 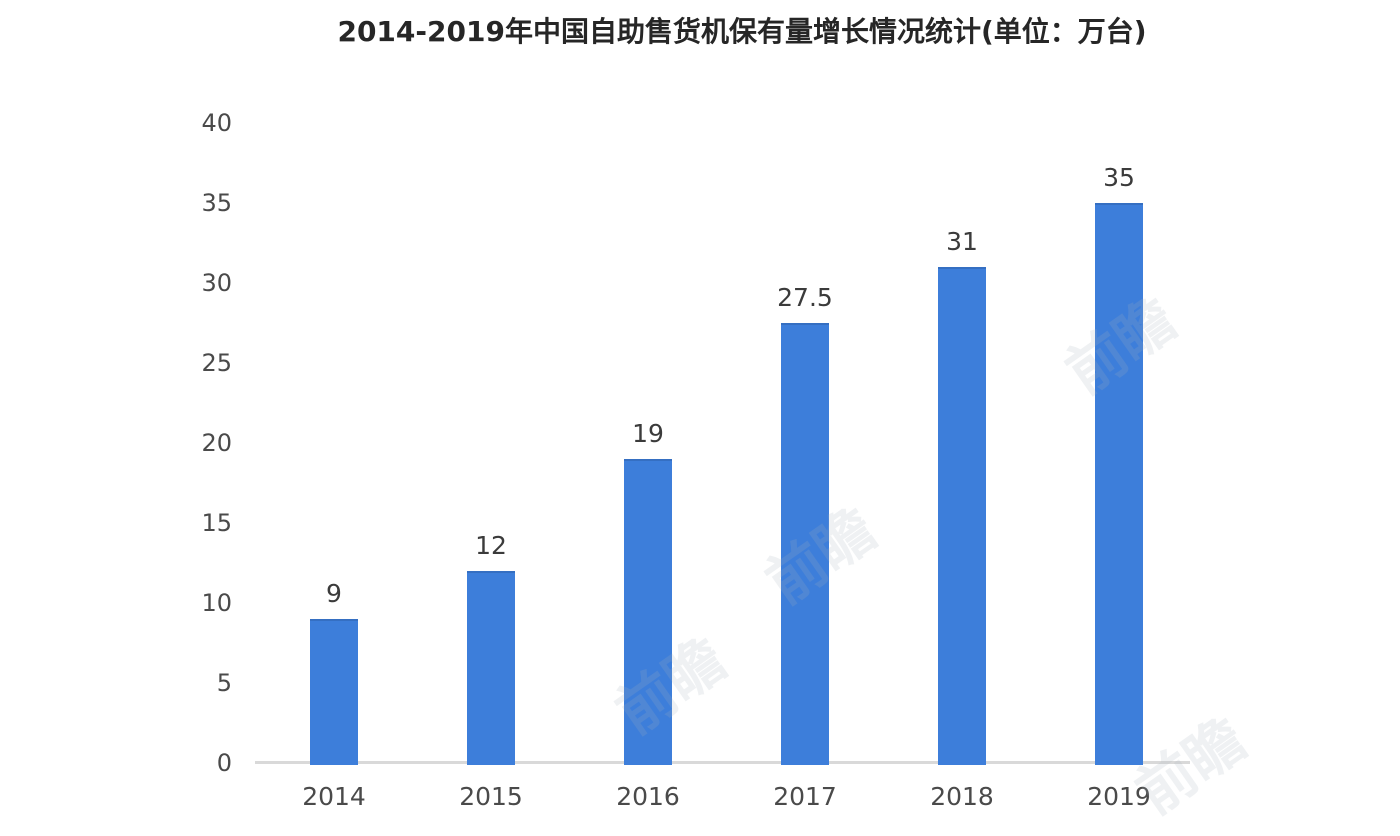 What do you see at coordinates (805, 796) in the screenshot?
I see `x-tick-2017: 2017` at bounding box center [805, 796].